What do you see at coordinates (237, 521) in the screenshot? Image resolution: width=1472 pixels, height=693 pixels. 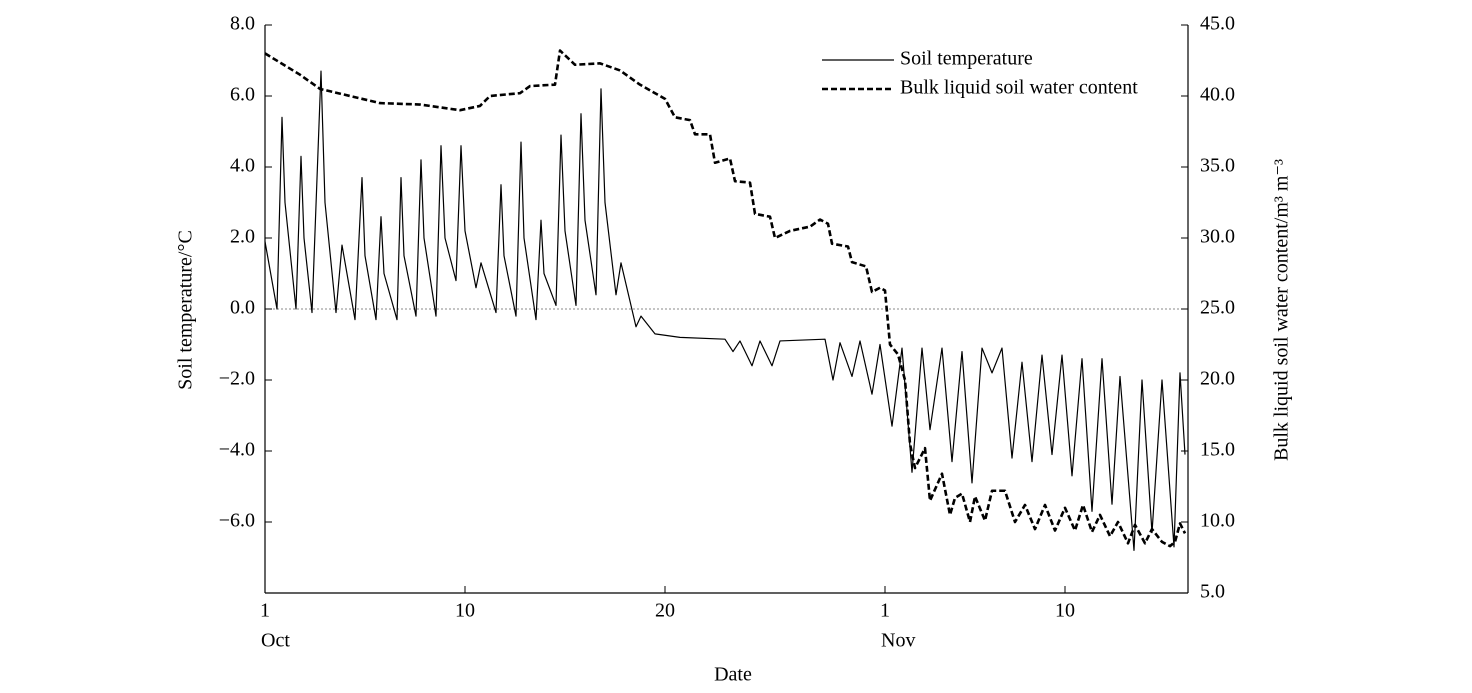 I see `y-tick-label: −6.0` at bounding box center [237, 521].